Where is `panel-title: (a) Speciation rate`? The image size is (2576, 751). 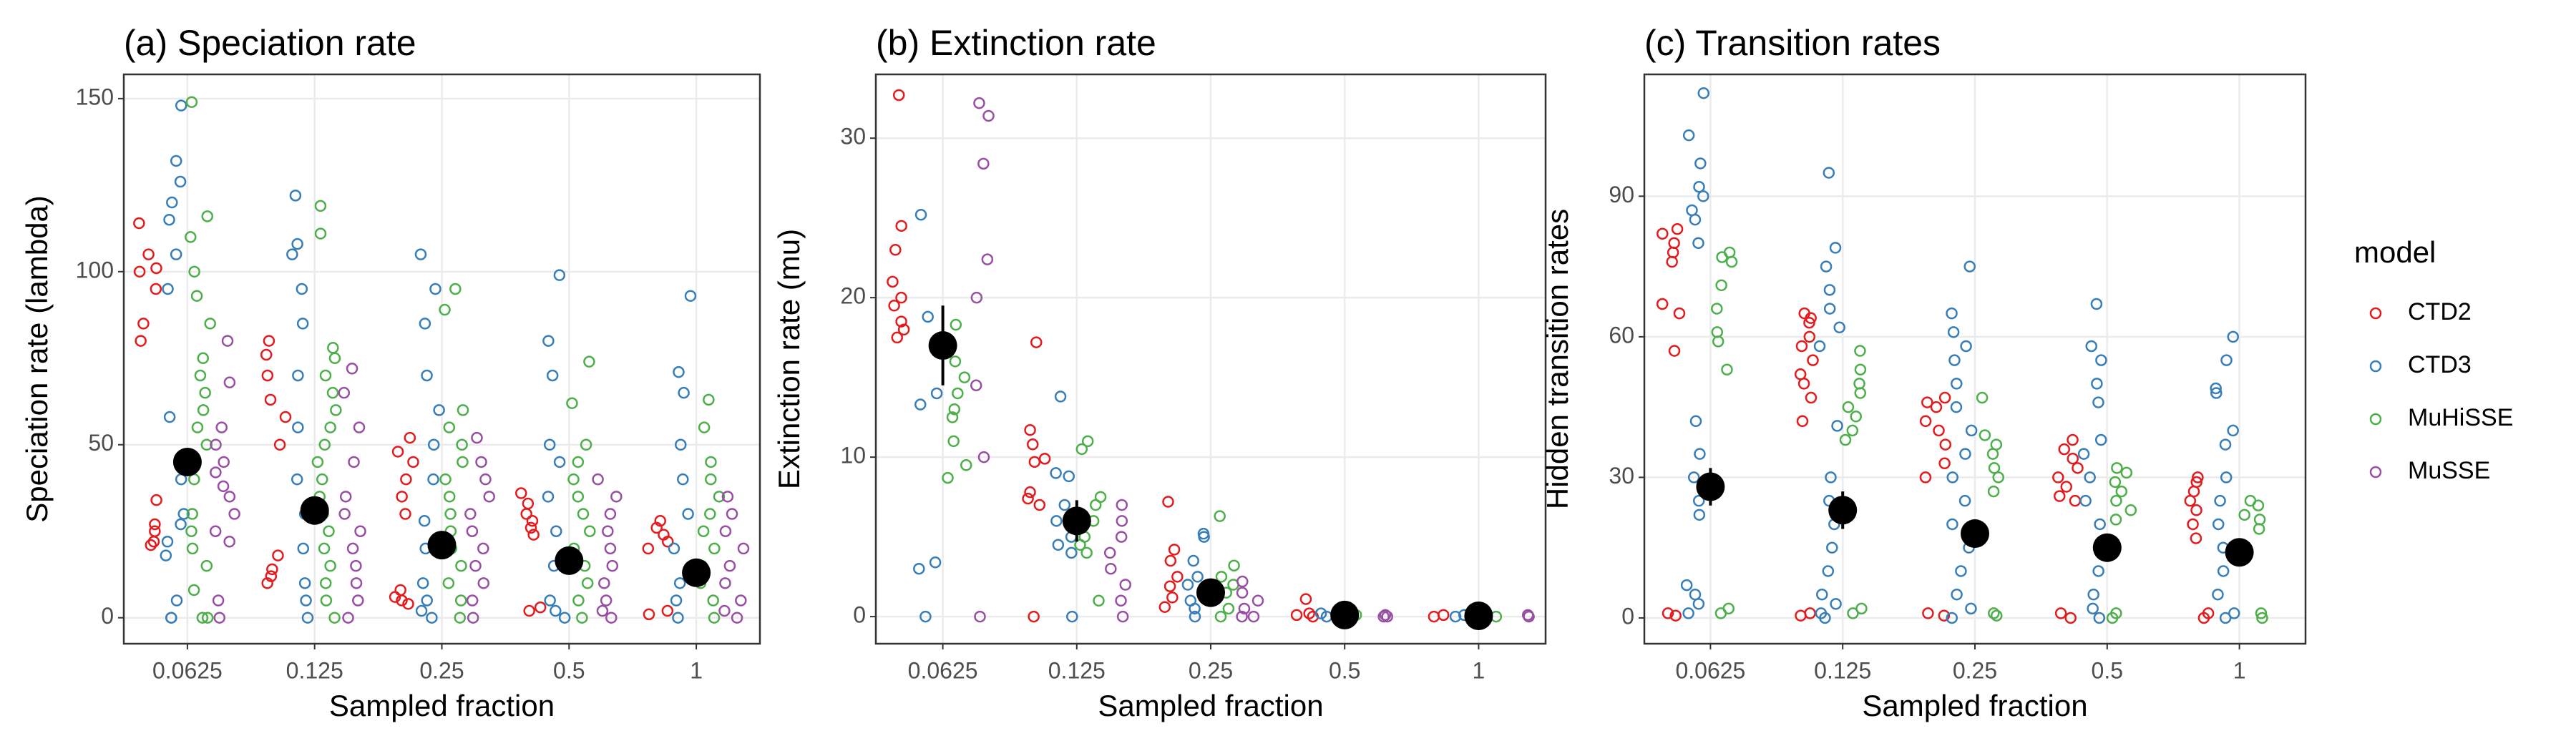 panel-title: (a) Speciation rate is located at coordinates (270, 43).